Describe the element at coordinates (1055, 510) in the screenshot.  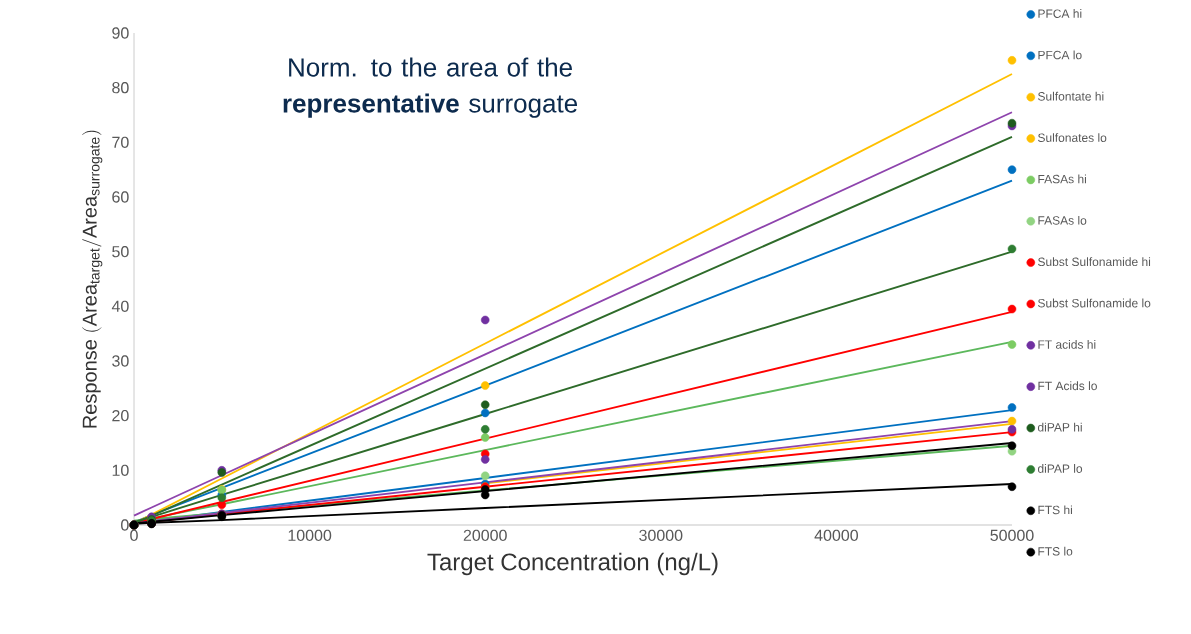
I see `legend-label: FTS hi` at that location.